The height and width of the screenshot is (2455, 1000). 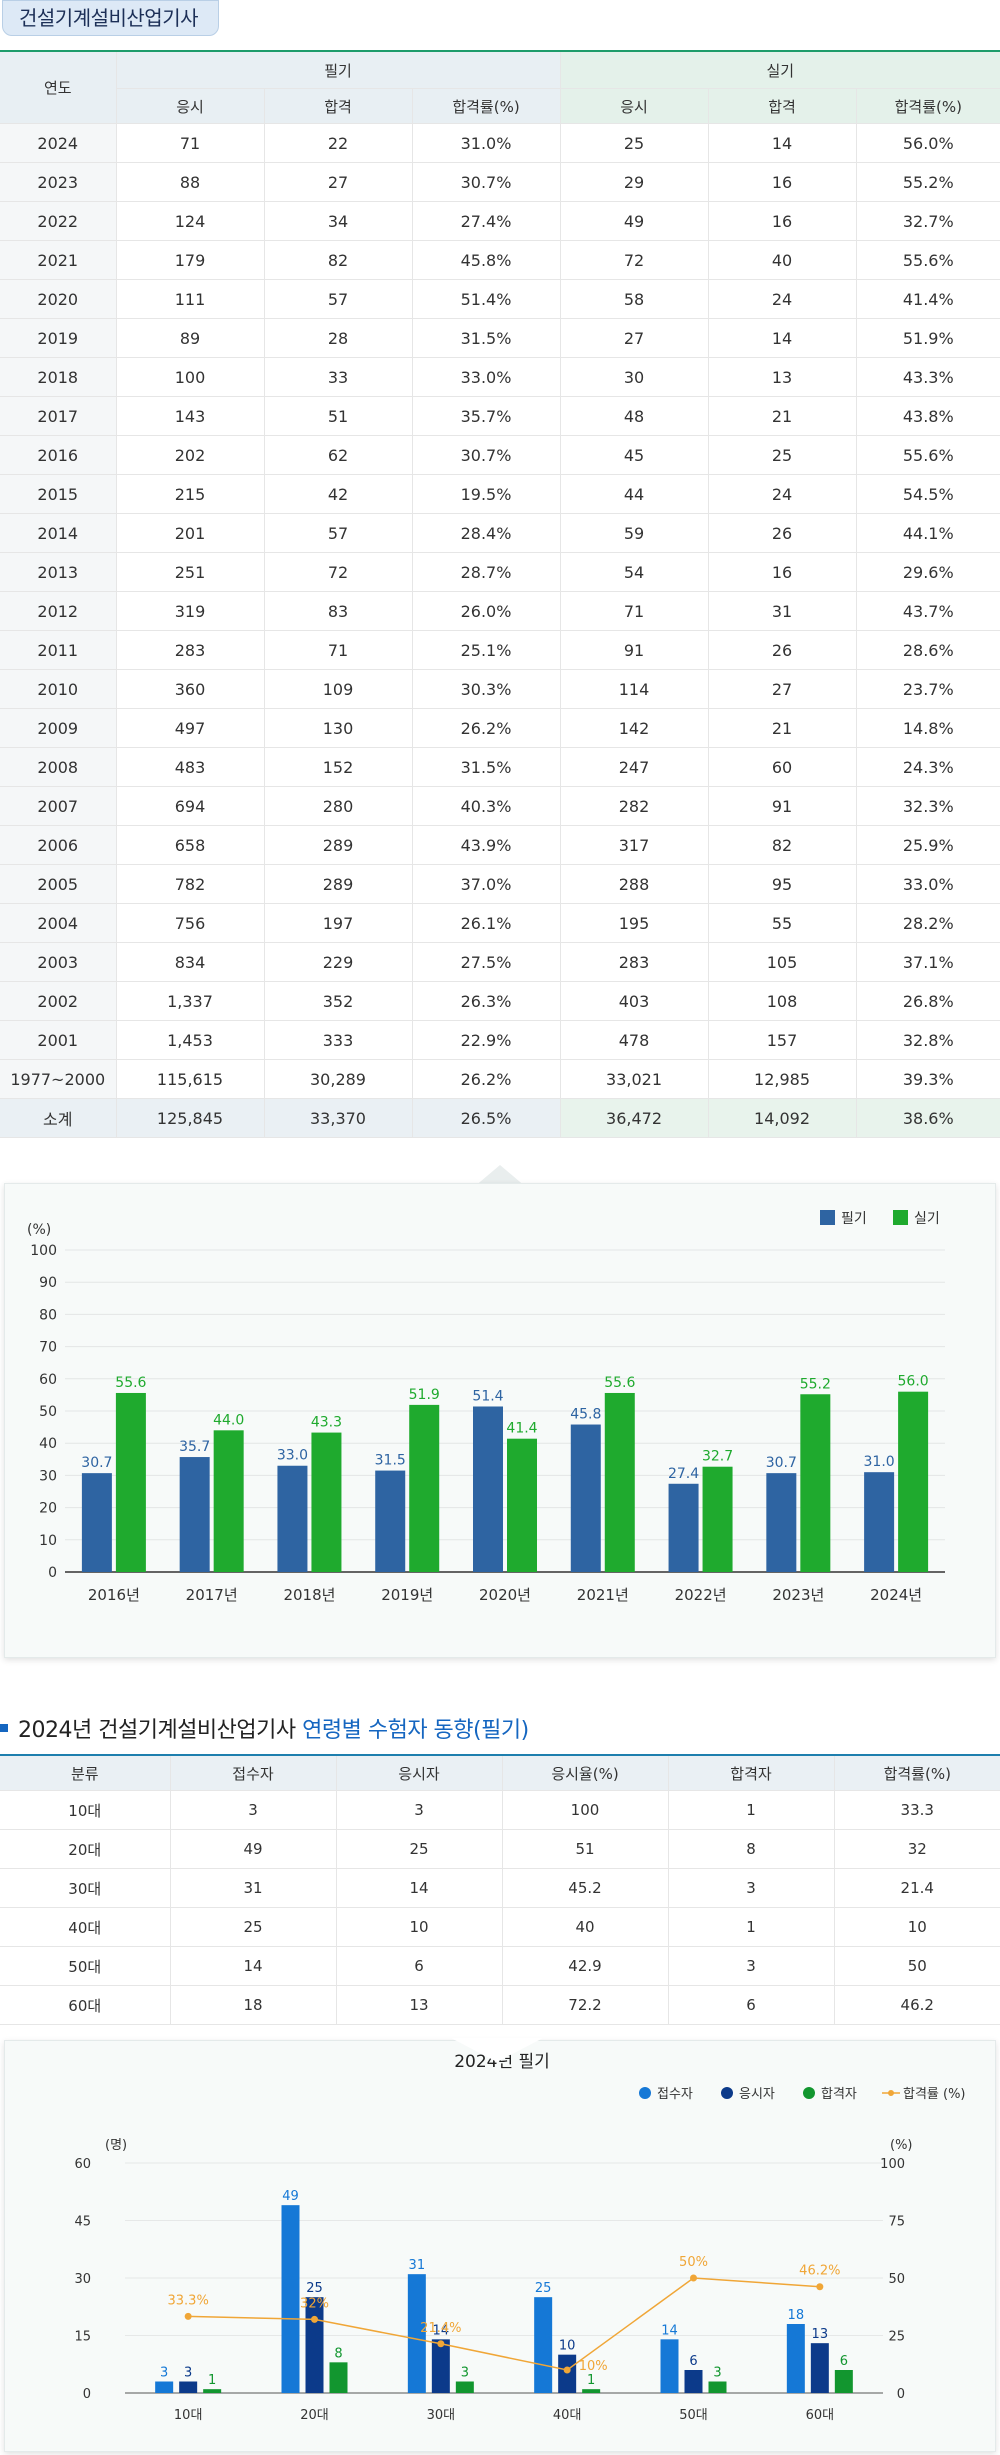 I want to click on table-row: 2017 143 51 35.7% 48 21 43.8%, so click(x=500, y=416).